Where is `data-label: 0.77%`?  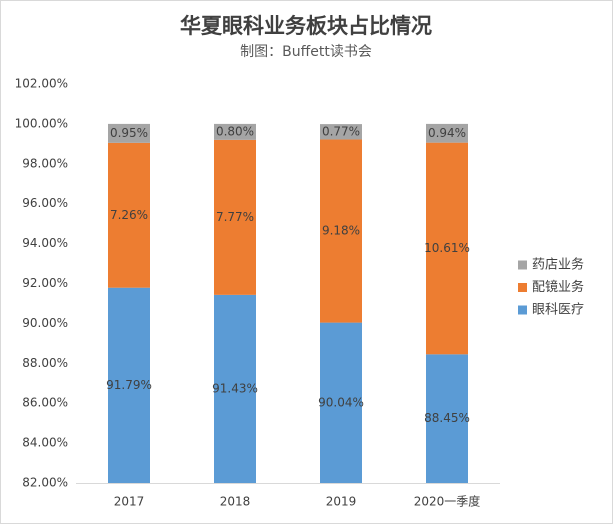 data-label: 0.77% is located at coordinates (341, 131).